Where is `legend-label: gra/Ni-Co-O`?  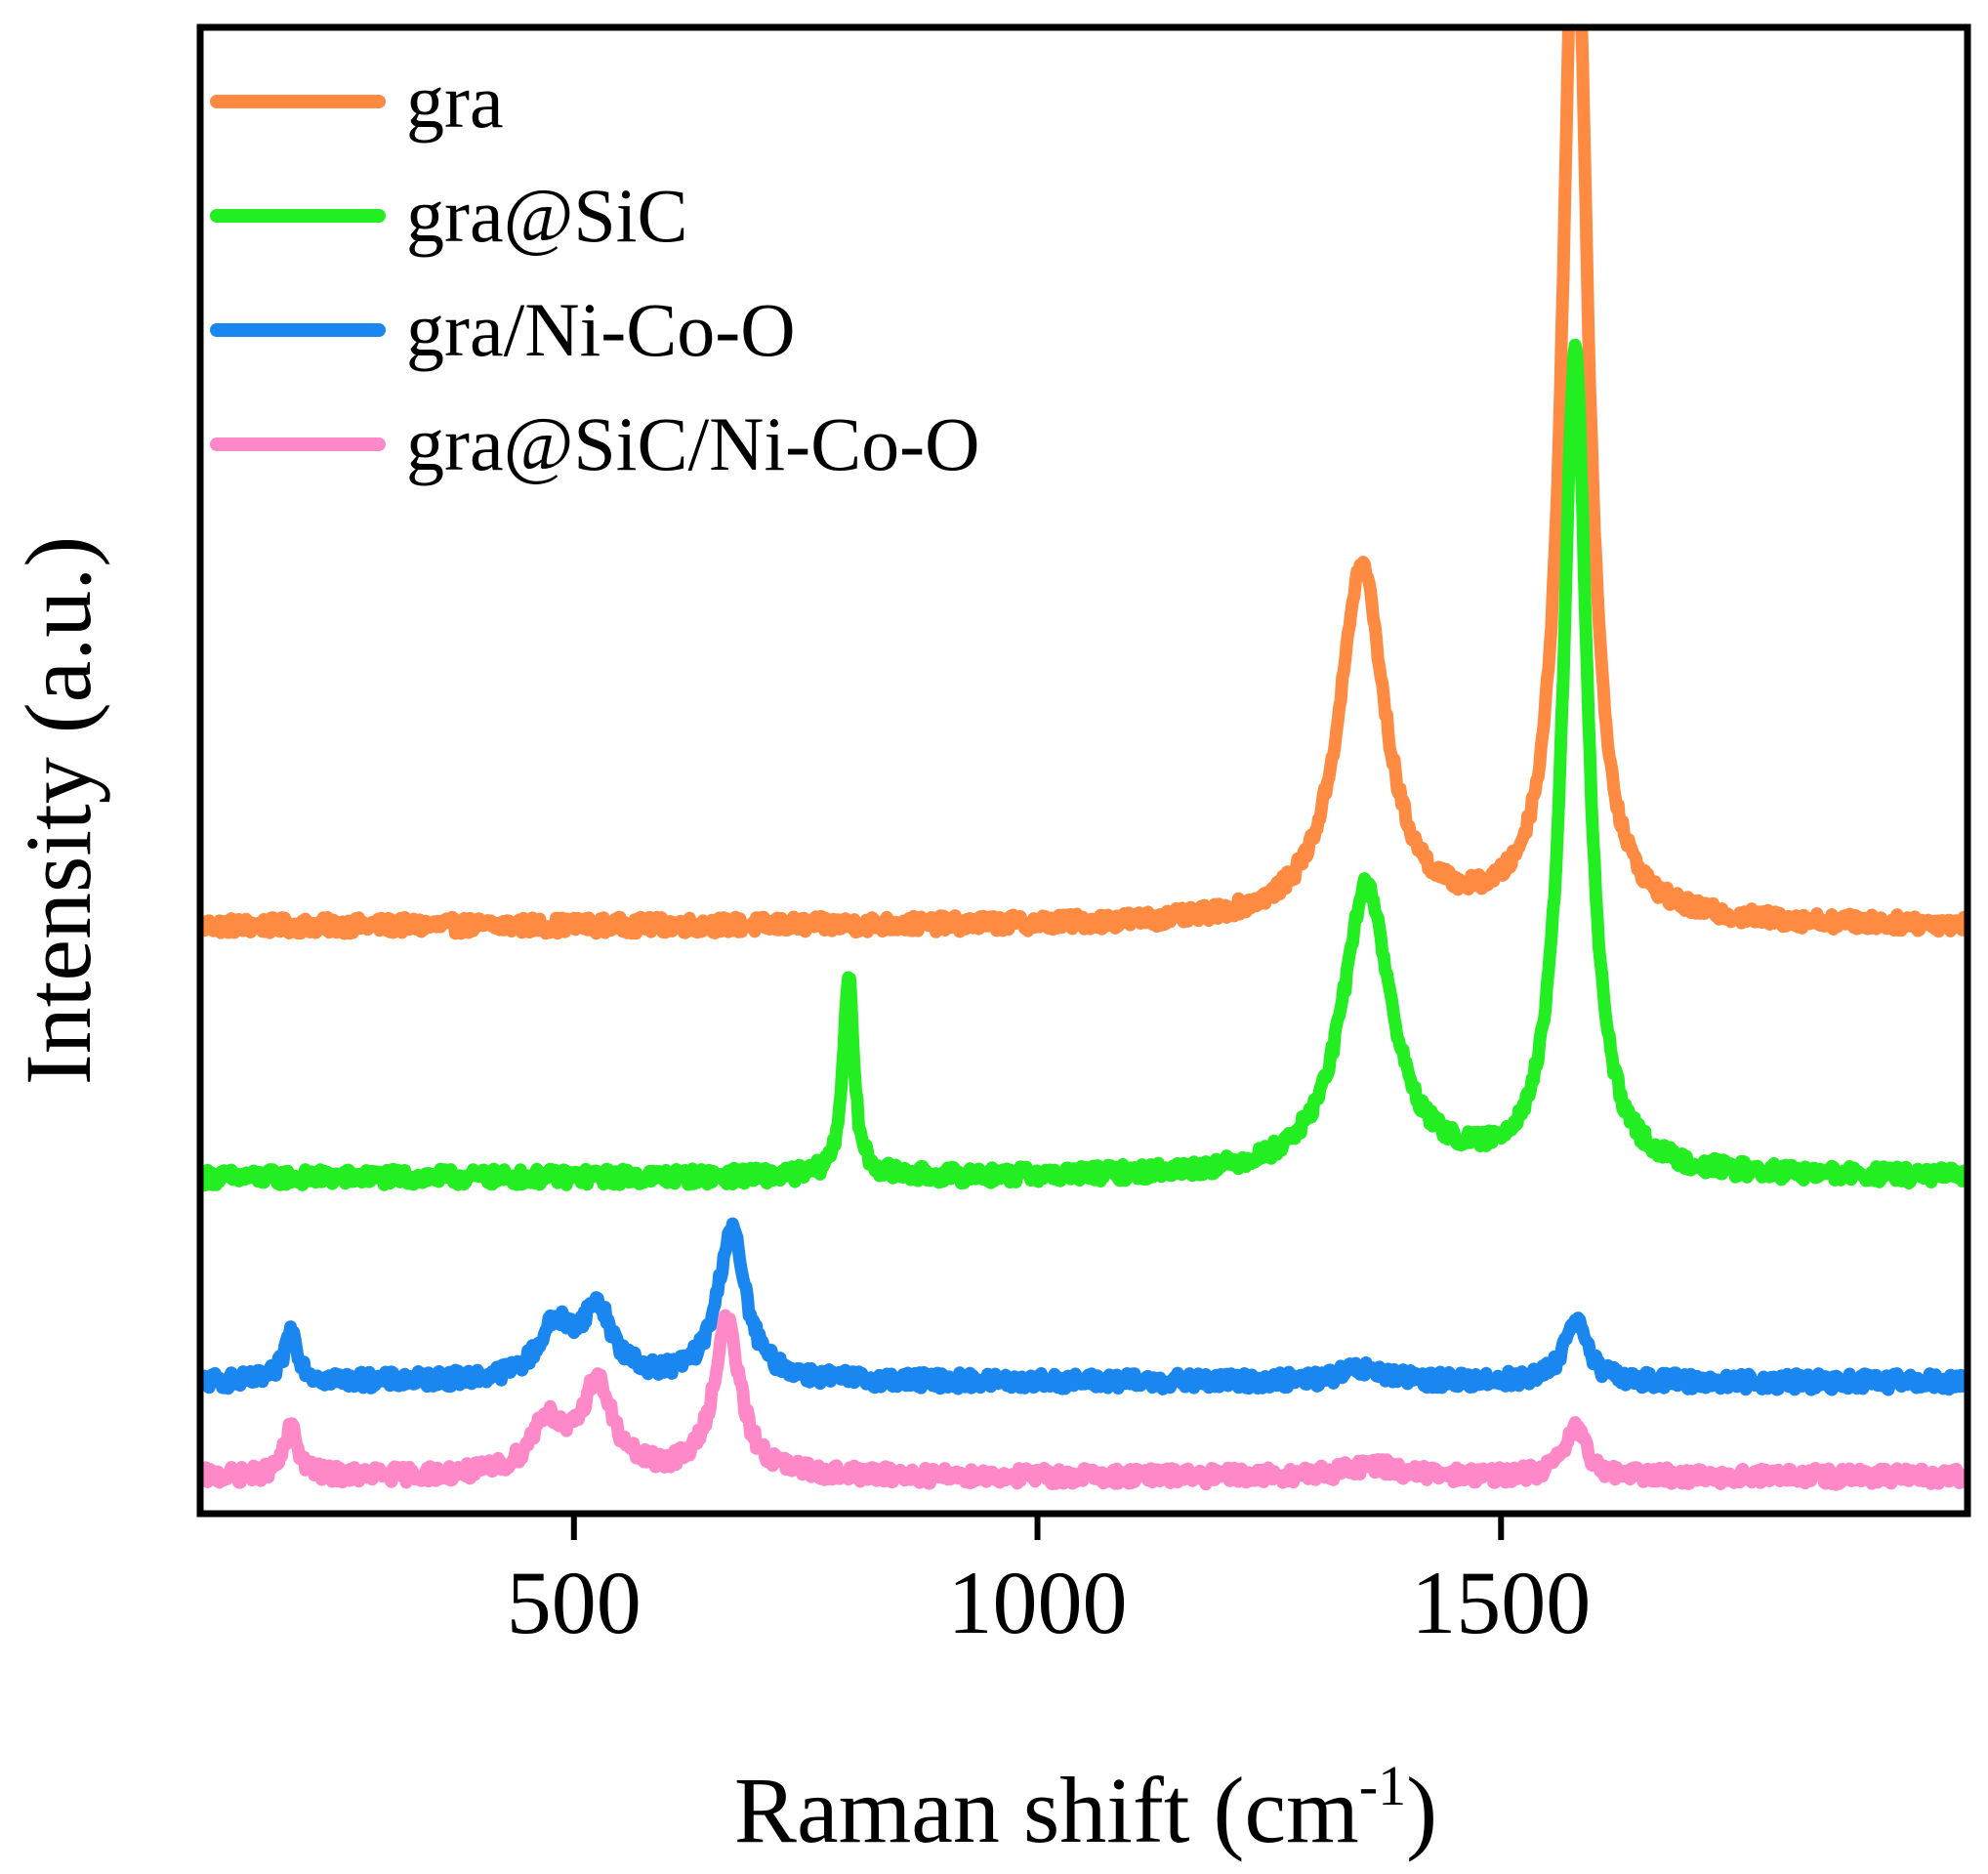 legend-label: gra/Ni-Co-O is located at coordinates (601, 329).